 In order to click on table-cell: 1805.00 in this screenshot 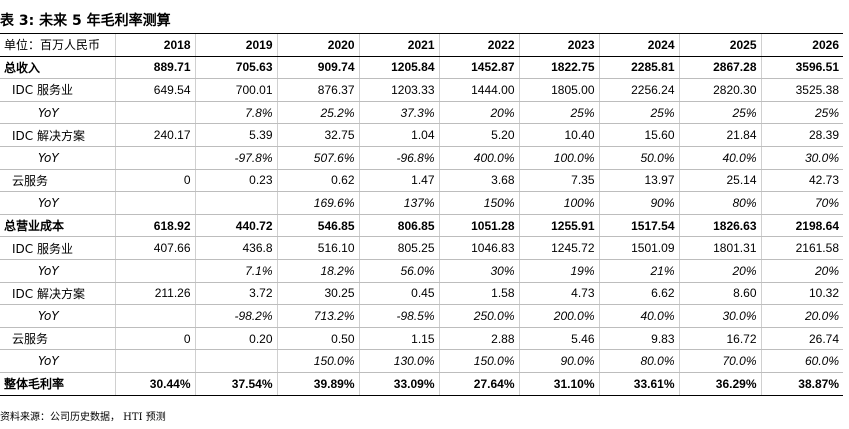, I will do `click(558, 90)`.